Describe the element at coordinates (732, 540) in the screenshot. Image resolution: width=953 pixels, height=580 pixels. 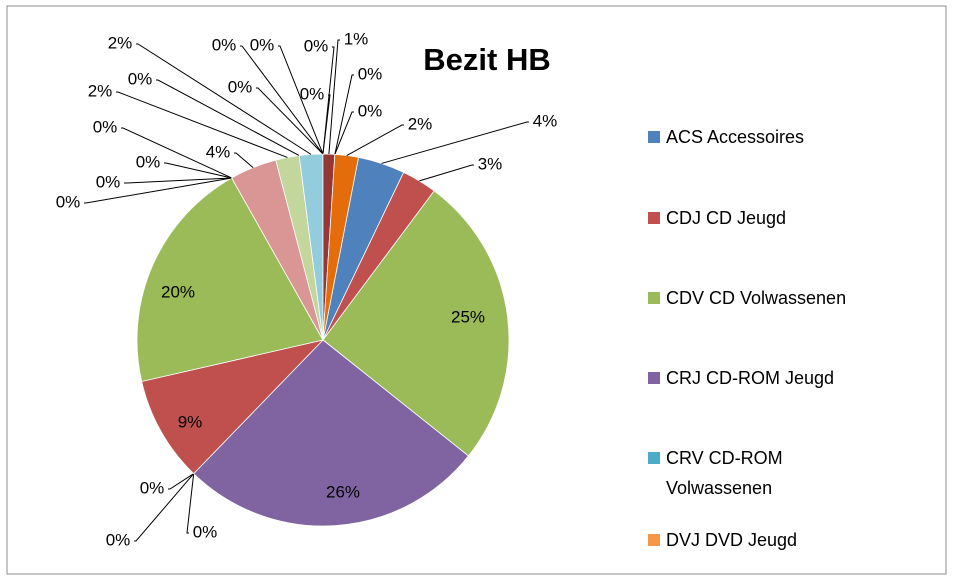
I see `legend-label: DVJ DVD Jeugd` at that location.